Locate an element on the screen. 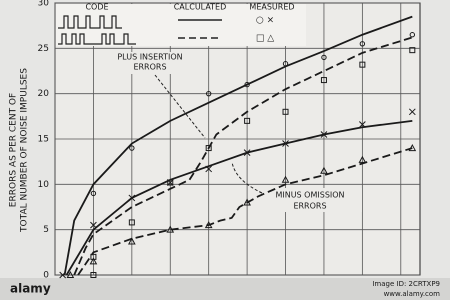  legend-marker: □ △ is located at coordinates (265, 39).